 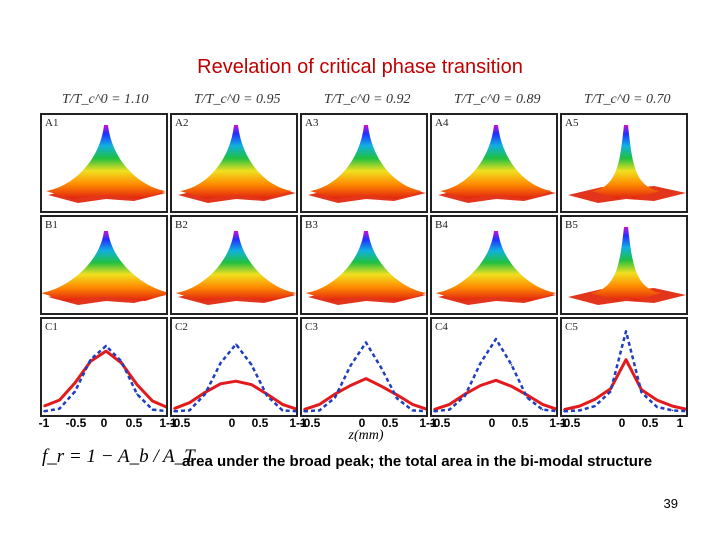 I want to click on panel-label: A5, so click(x=572, y=123).